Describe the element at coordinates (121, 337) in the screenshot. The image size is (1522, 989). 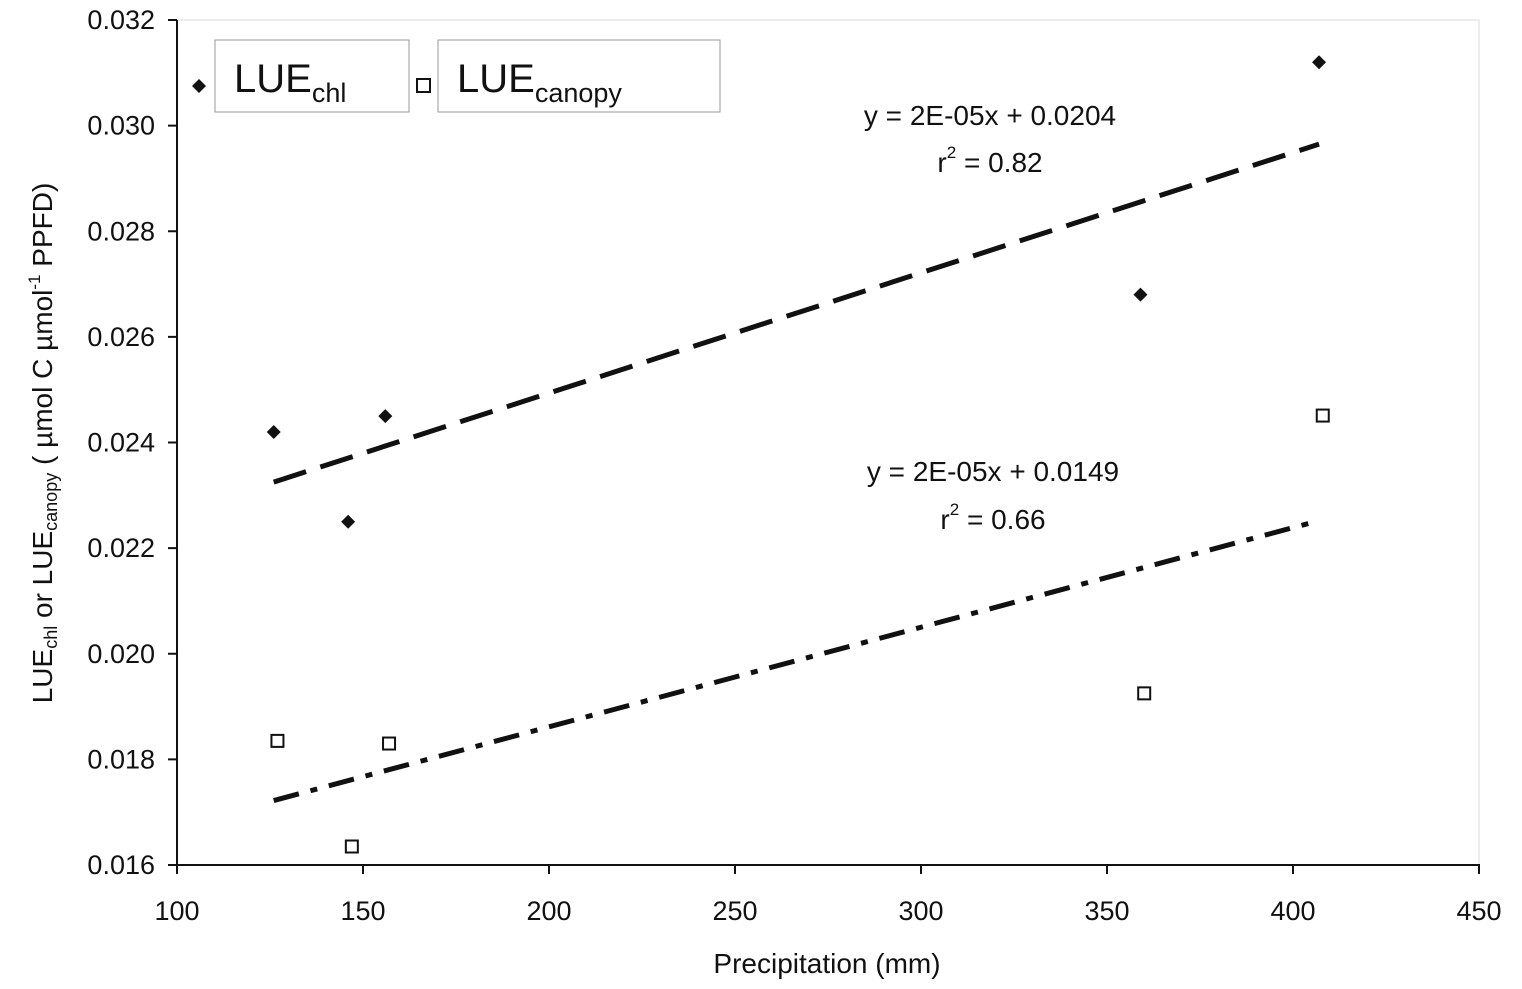
I see `y-tick-label: 0.026` at that location.